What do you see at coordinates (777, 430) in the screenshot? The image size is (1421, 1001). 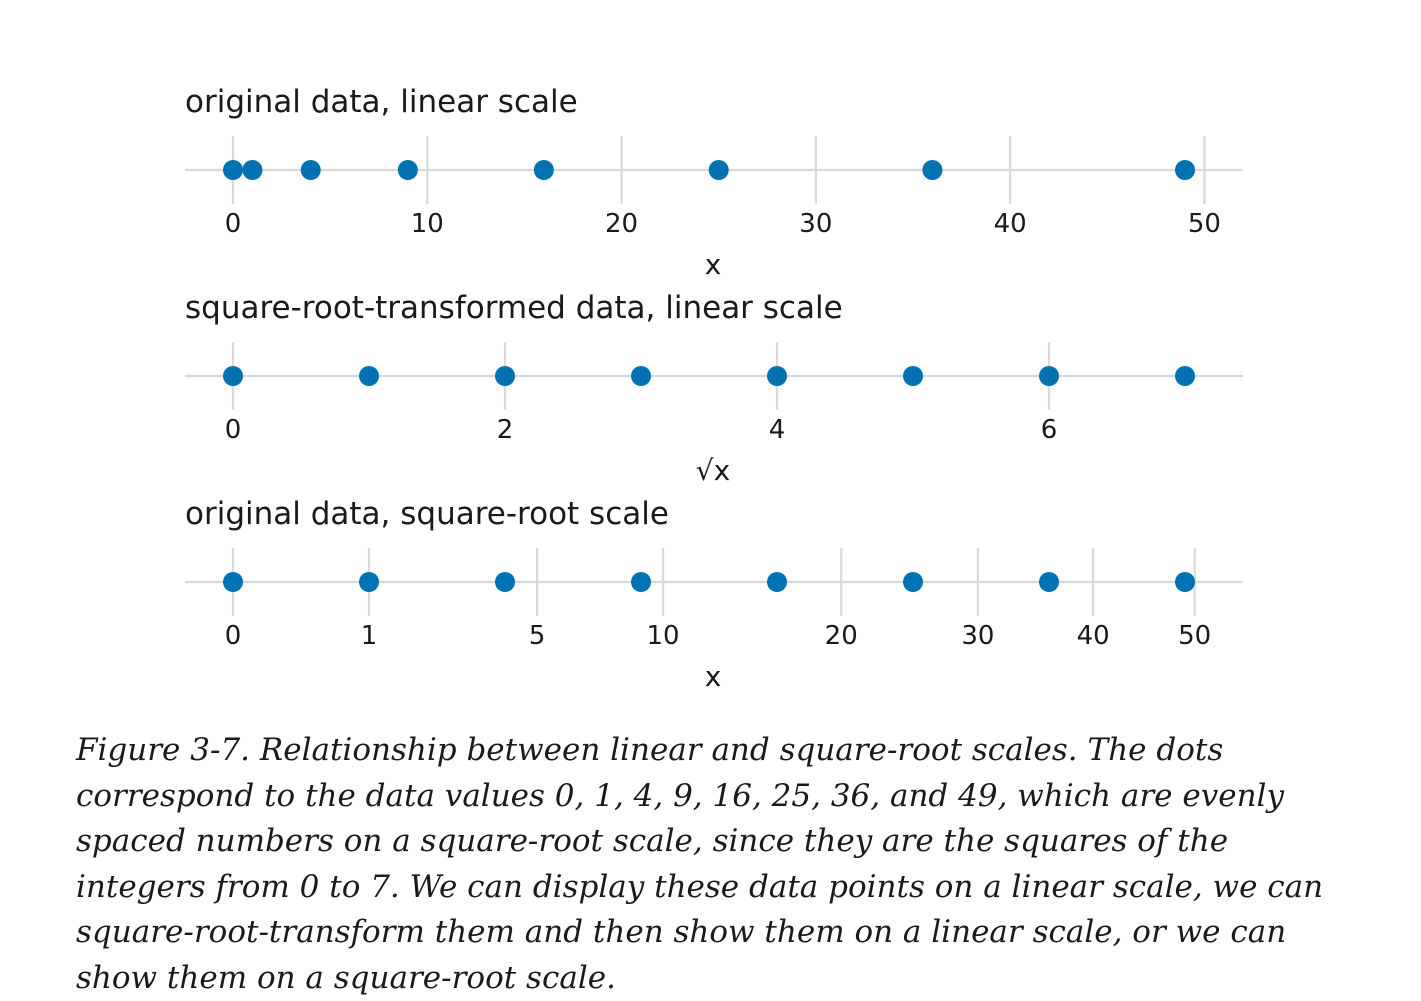 I see `tick-label: 4` at bounding box center [777, 430].